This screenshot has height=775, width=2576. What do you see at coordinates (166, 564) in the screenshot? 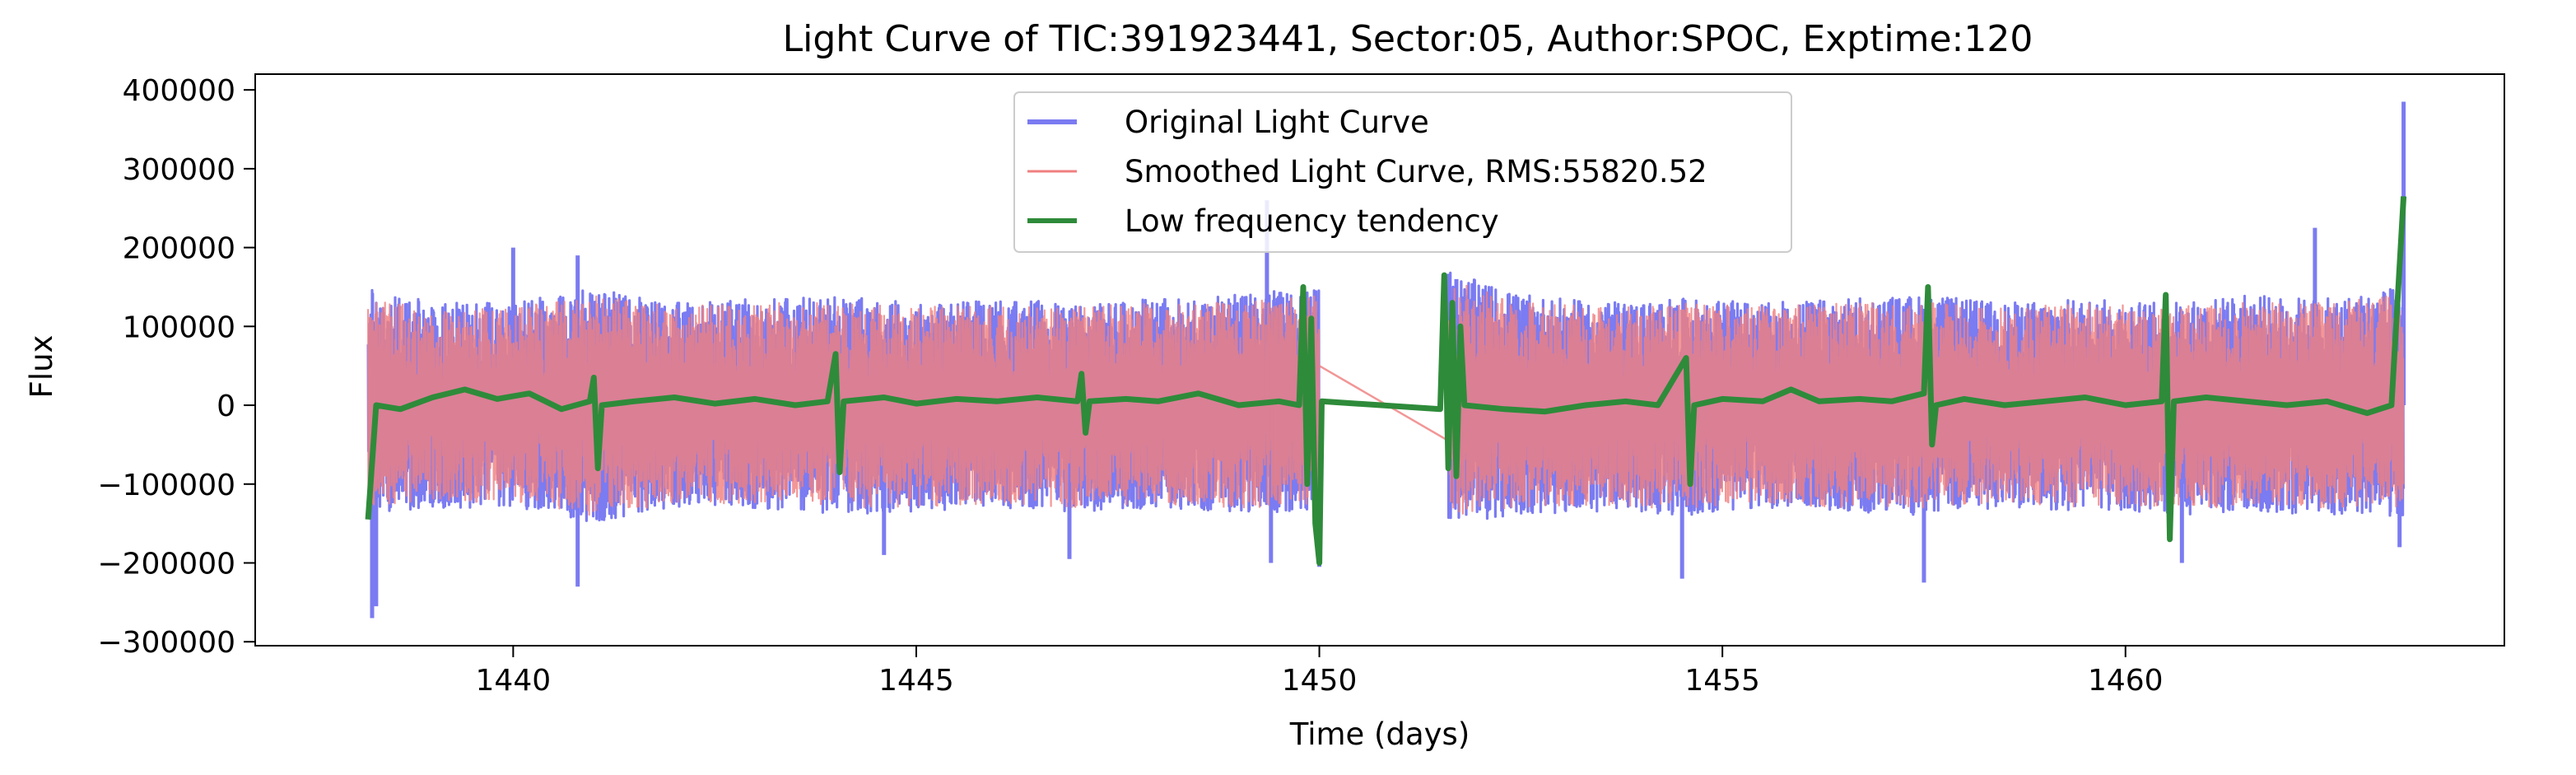
I see `y-tick-label-1: −200000` at bounding box center [166, 564].